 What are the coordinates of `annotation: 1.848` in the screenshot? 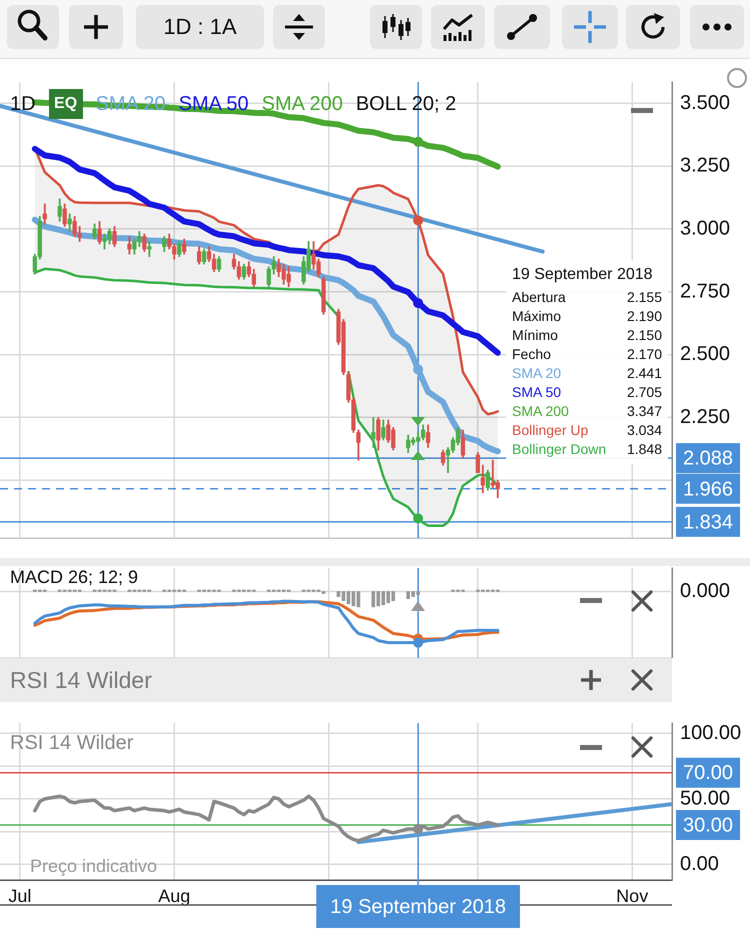 It's located at (644, 449).